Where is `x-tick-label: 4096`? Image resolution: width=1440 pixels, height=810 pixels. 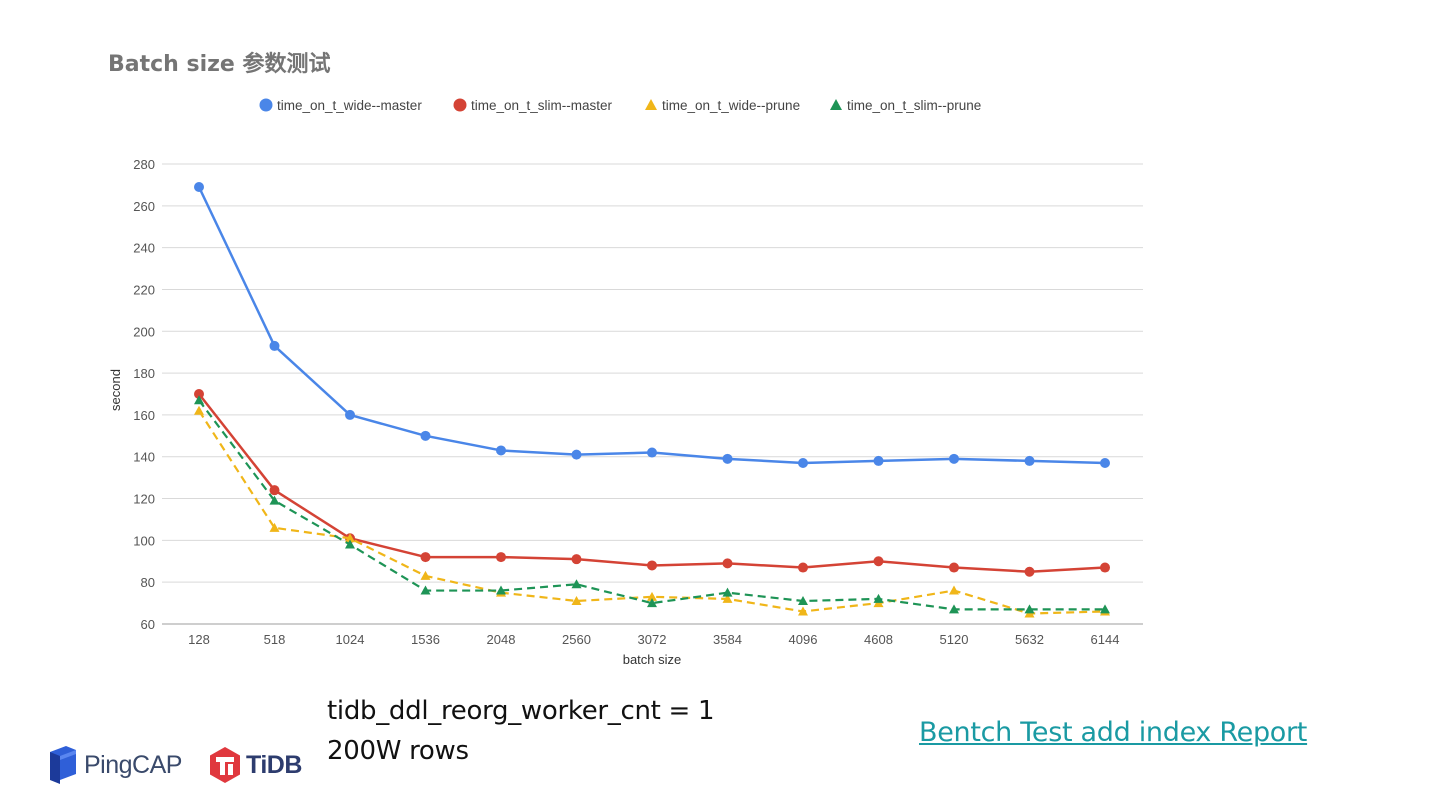 x-tick-label: 4096 is located at coordinates (803, 639).